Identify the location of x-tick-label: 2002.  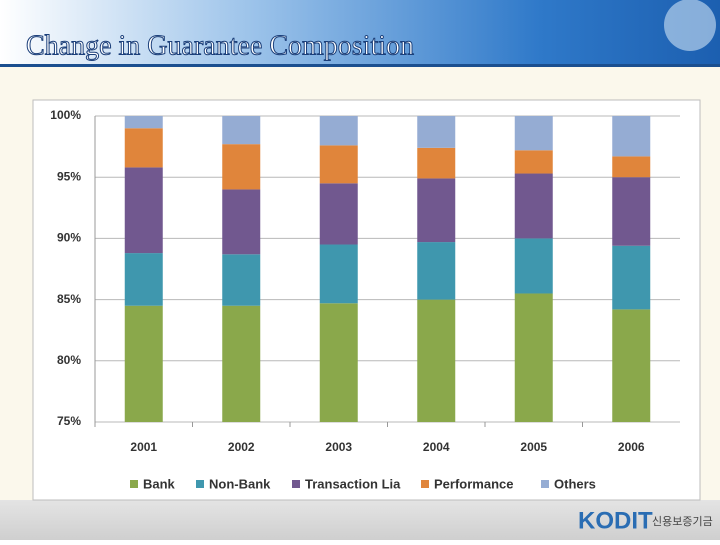
(241, 447).